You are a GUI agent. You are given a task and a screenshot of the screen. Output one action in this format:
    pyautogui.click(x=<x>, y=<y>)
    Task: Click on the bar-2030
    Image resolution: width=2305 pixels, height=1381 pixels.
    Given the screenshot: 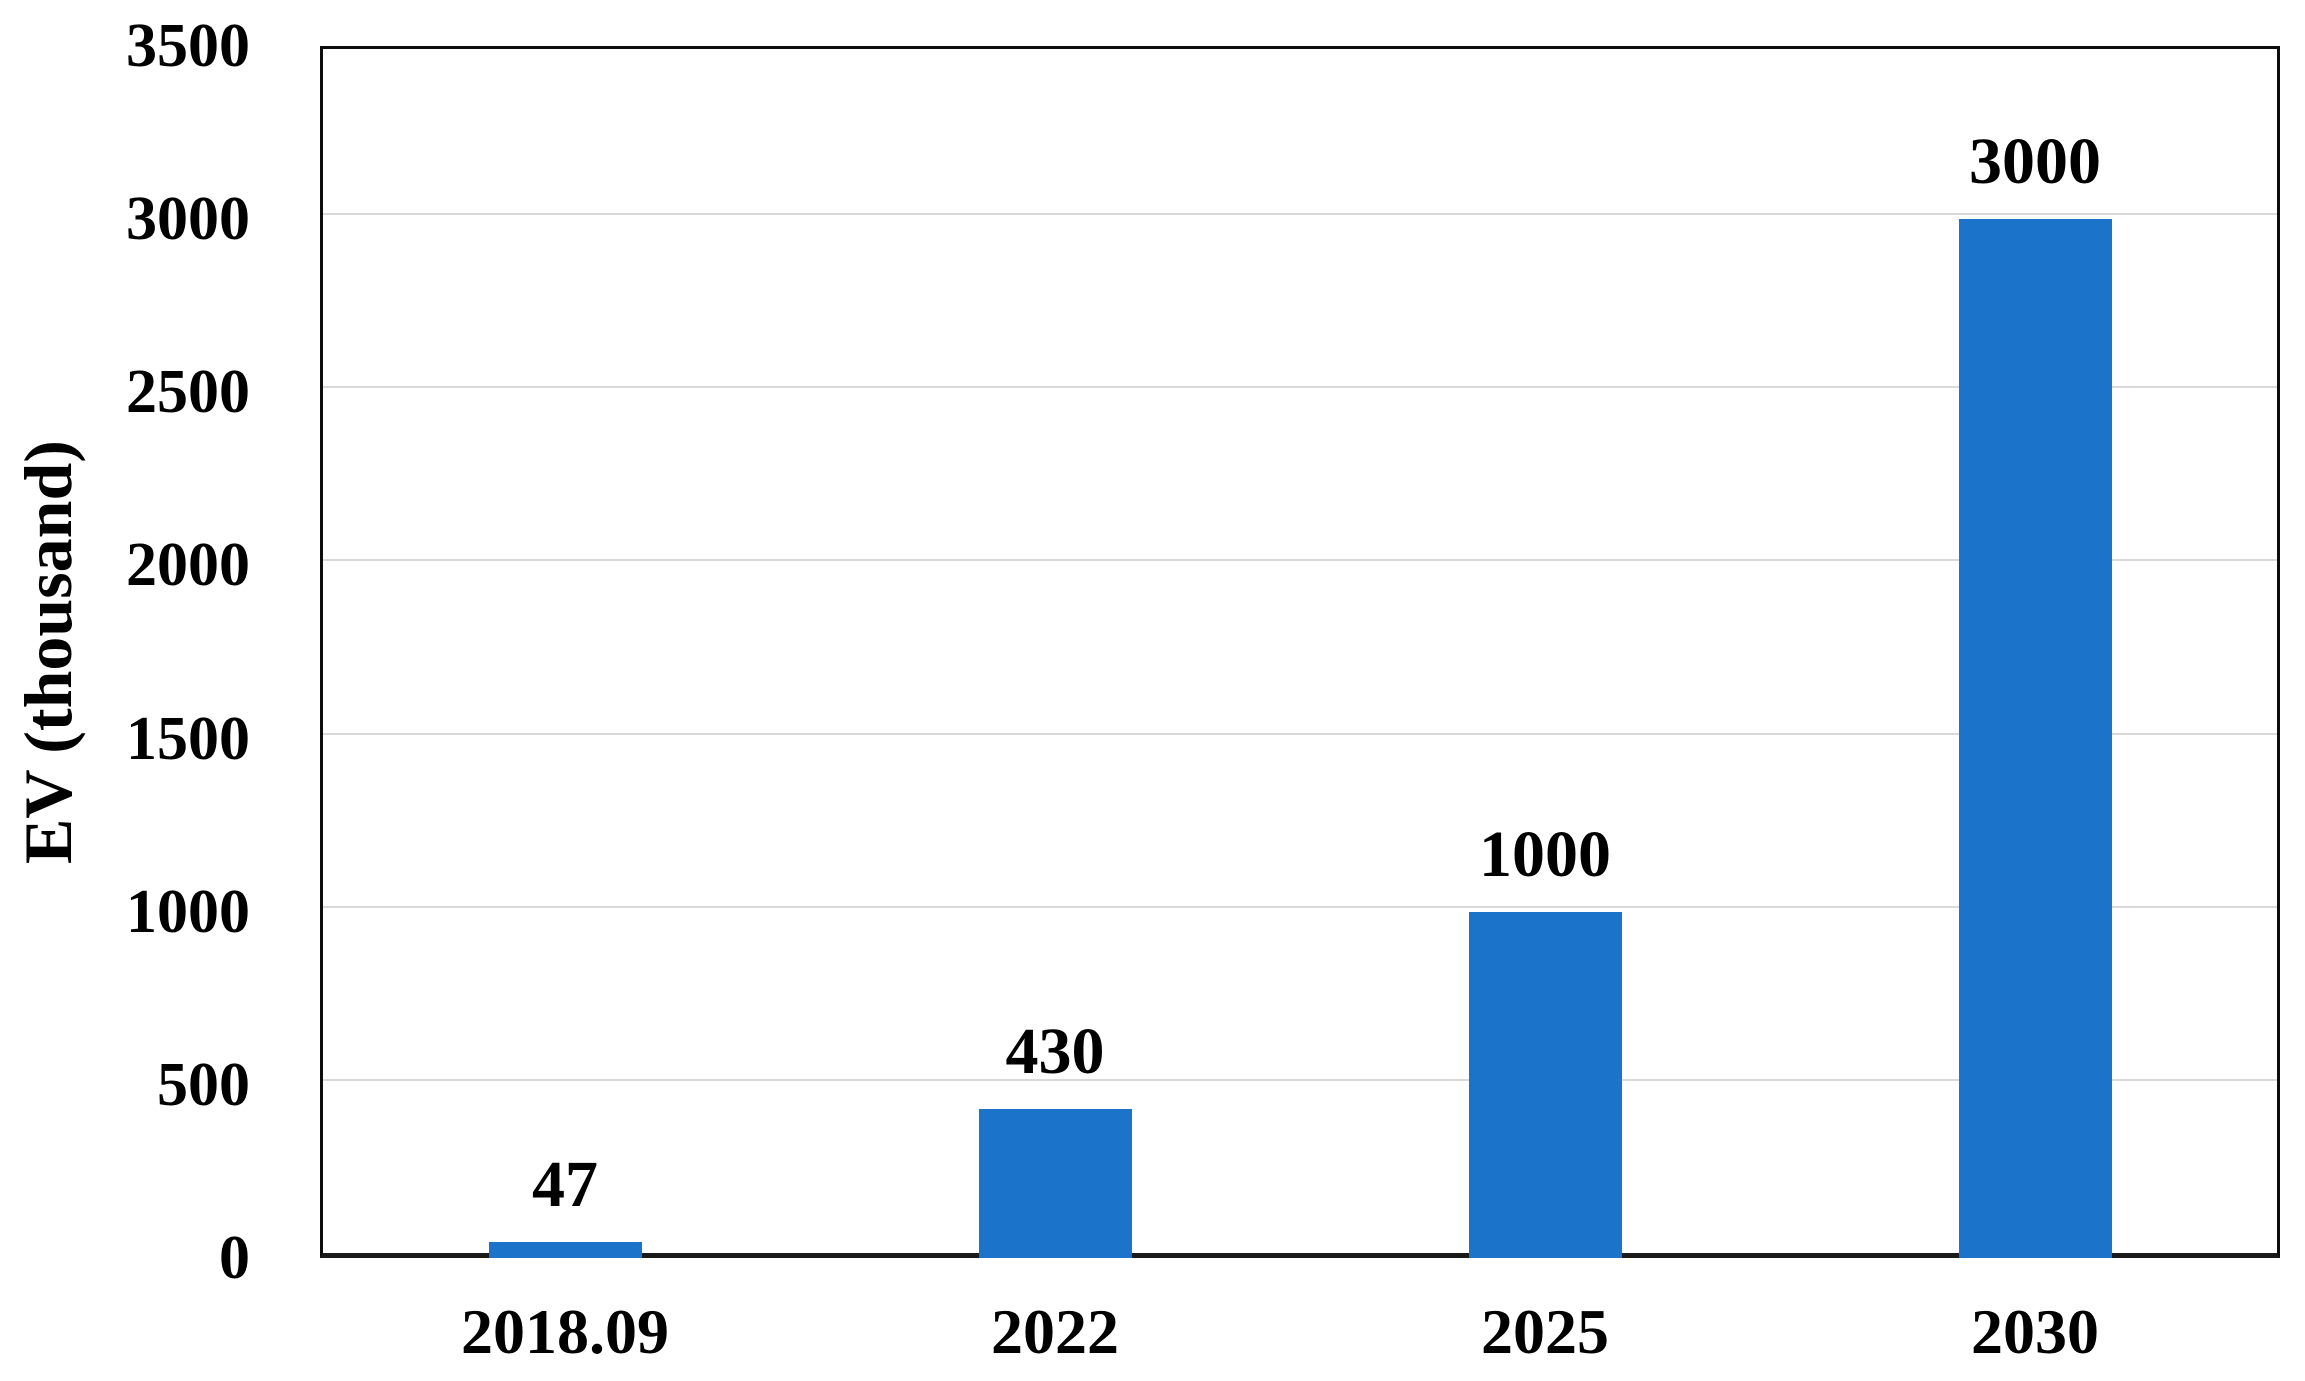 What is the action you would take?
    pyautogui.click(x=2035, y=738)
    